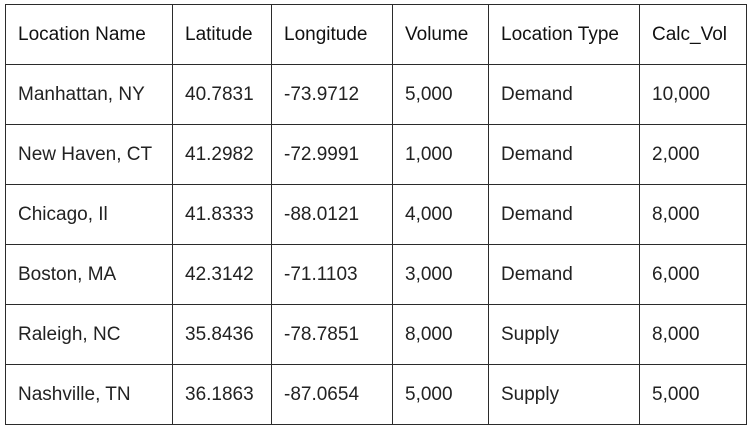 Image resolution: width=749 pixels, height=429 pixels. Describe the element at coordinates (440, 154) in the screenshot. I see `cell-volume: 1,000` at that location.